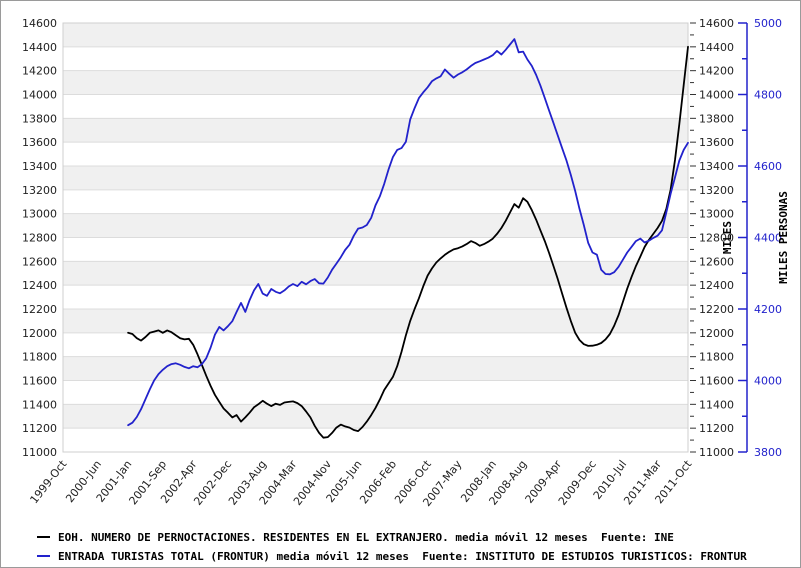  Describe the element at coordinates (39, 285) in the screenshot. I see `left-axis-tick-label: 12400` at that location.